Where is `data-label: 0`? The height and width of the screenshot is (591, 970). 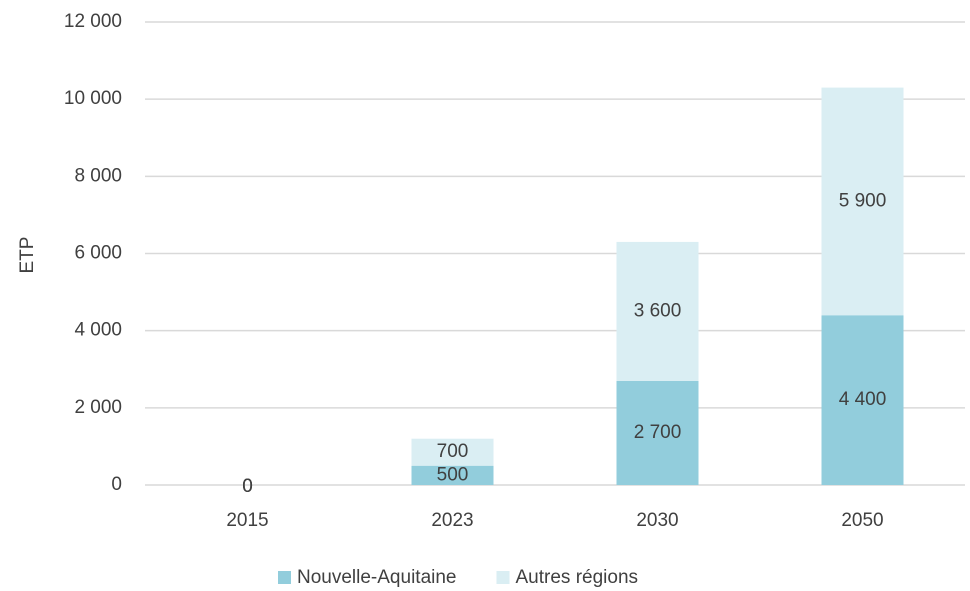 data-label: 0 is located at coordinates (247, 486).